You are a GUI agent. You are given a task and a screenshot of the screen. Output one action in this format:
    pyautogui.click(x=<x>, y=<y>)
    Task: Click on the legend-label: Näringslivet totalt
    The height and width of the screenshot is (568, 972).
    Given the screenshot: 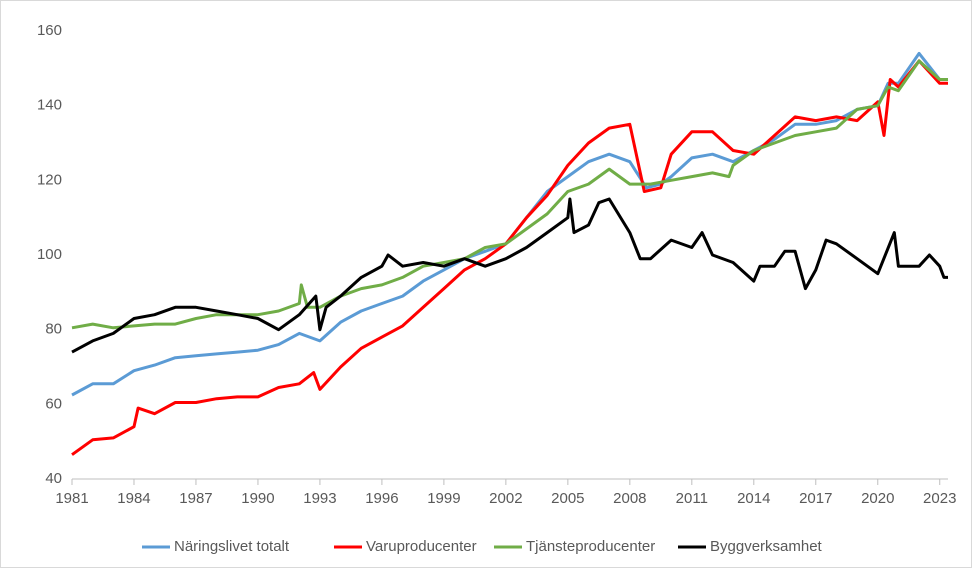 What is the action you would take?
    pyautogui.click(x=232, y=546)
    